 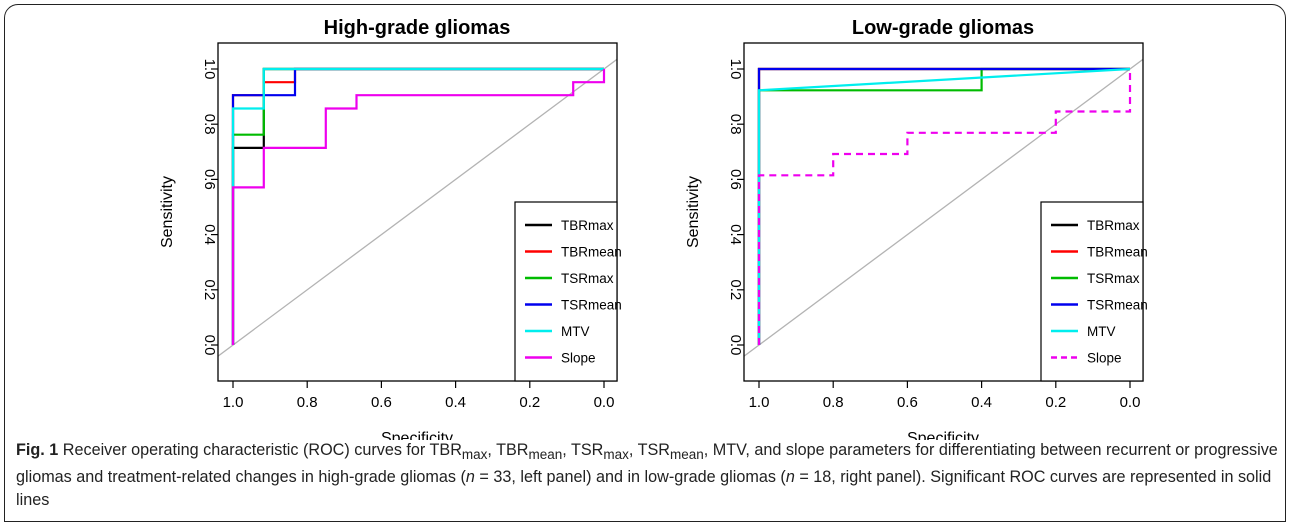 What do you see at coordinates (417, 28) in the screenshot?
I see `chart-title: High-grade gliomas` at bounding box center [417, 28].